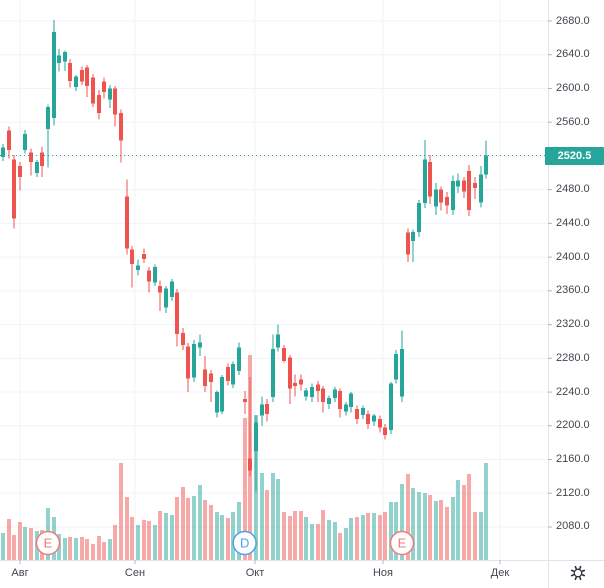 The width and height of the screenshot is (604, 588). I want to click on price-tick-label: 2480.0, so click(573, 189).